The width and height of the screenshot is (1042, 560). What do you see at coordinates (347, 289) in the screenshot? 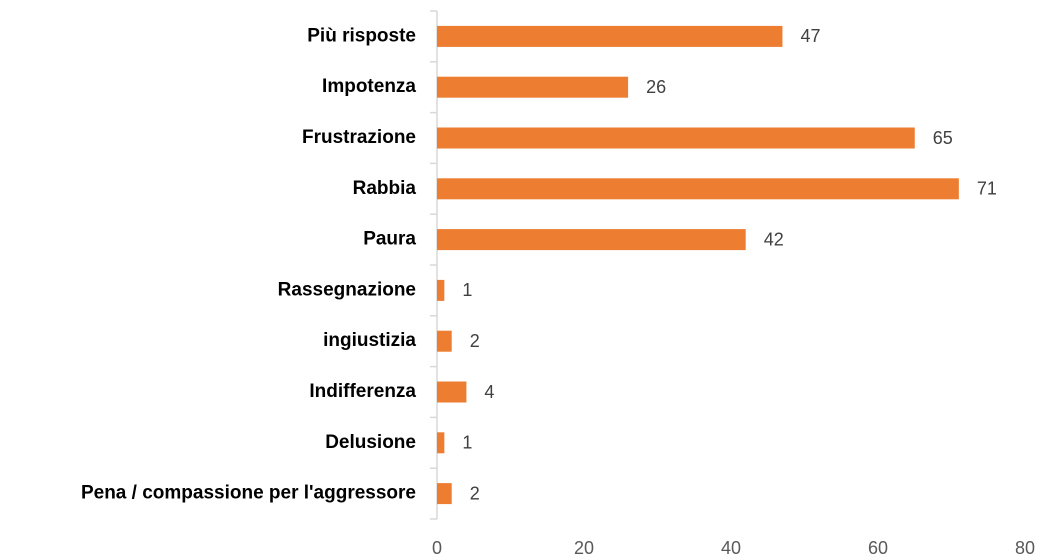
I see `y-tick-label: Rassegnazione` at bounding box center [347, 289].